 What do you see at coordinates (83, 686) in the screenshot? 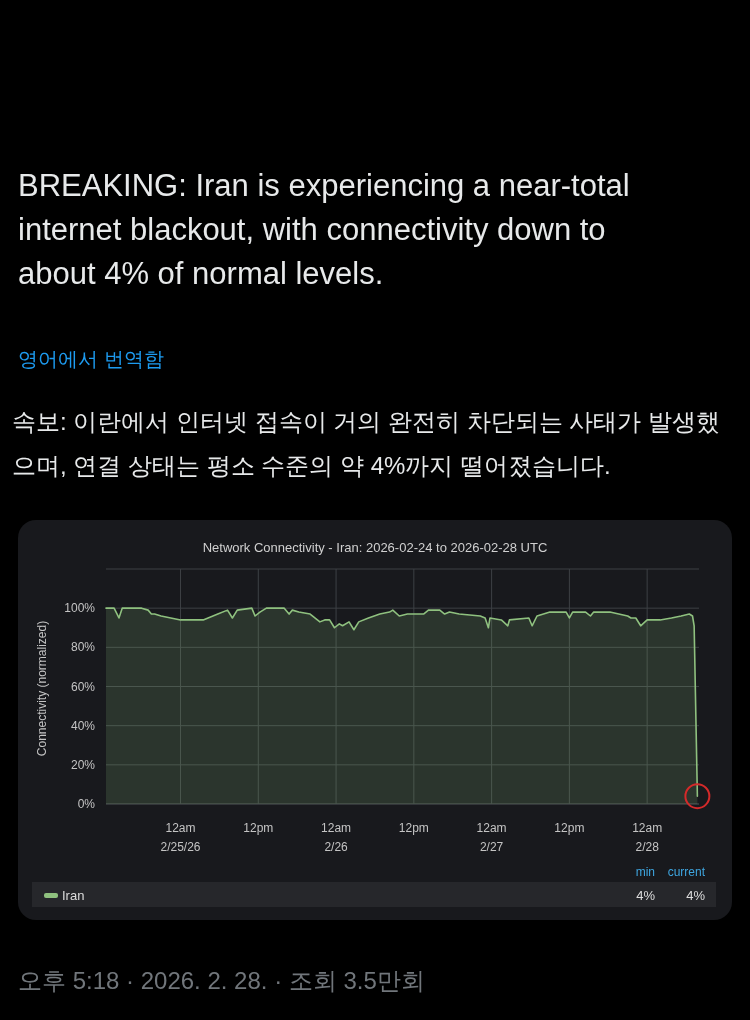
I see `y-tick-label: 60%` at bounding box center [83, 686].